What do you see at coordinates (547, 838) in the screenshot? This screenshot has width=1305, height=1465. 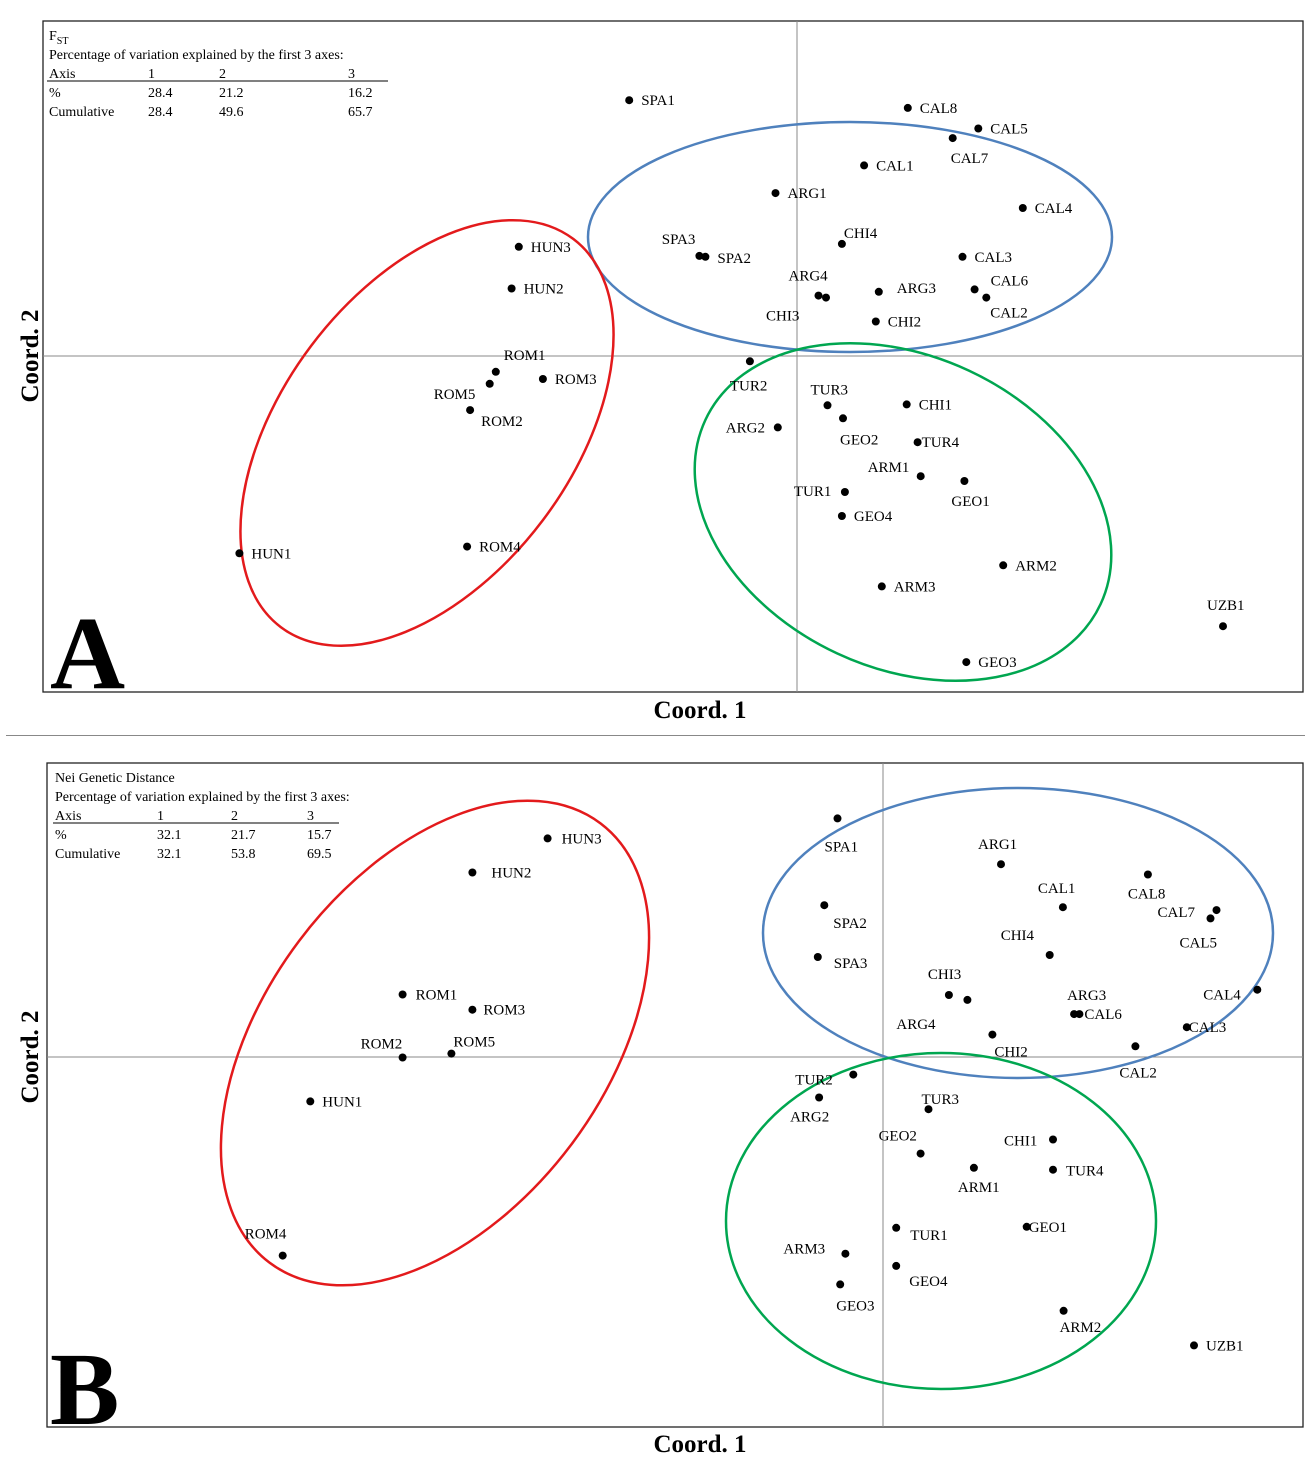 I see `point-hun3` at bounding box center [547, 838].